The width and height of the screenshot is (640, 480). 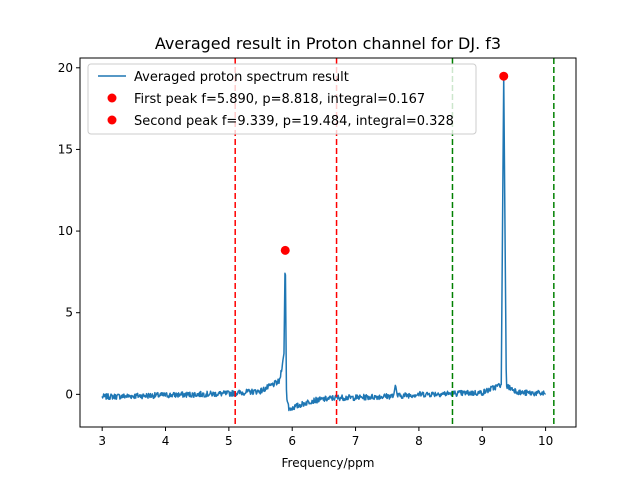 What do you see at coordinates (241, 77) in the screenshot?
I see `legend-entry-1: Averaged proton spectrum result` at bounding box center [241, 77].